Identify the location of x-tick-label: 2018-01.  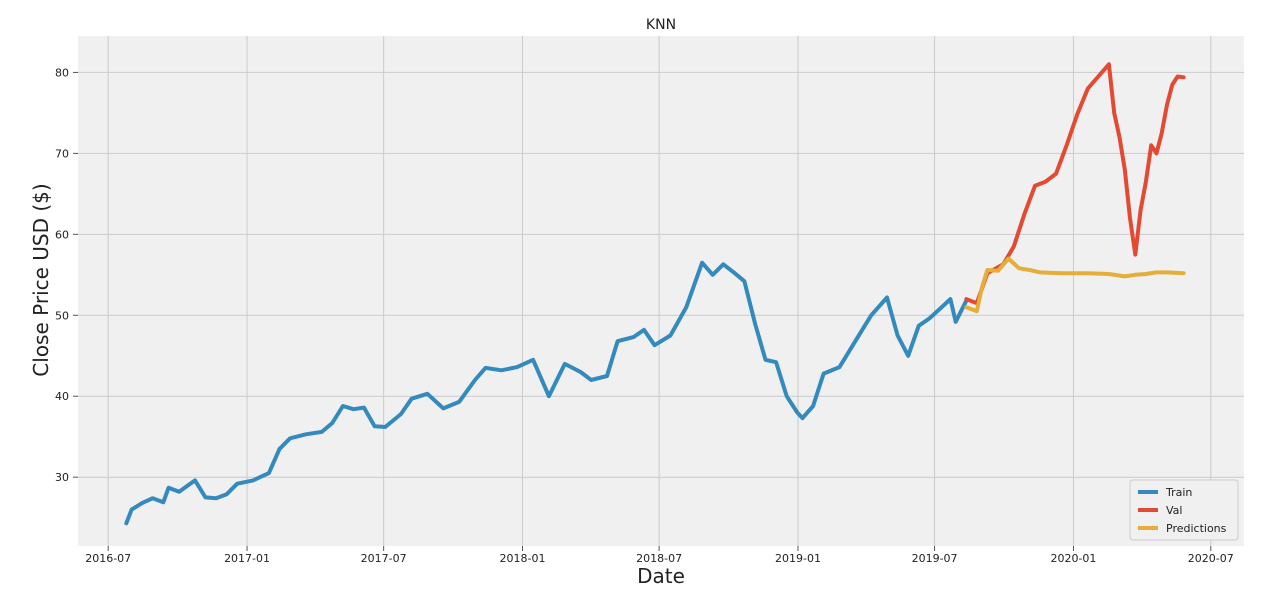
(523, 558).